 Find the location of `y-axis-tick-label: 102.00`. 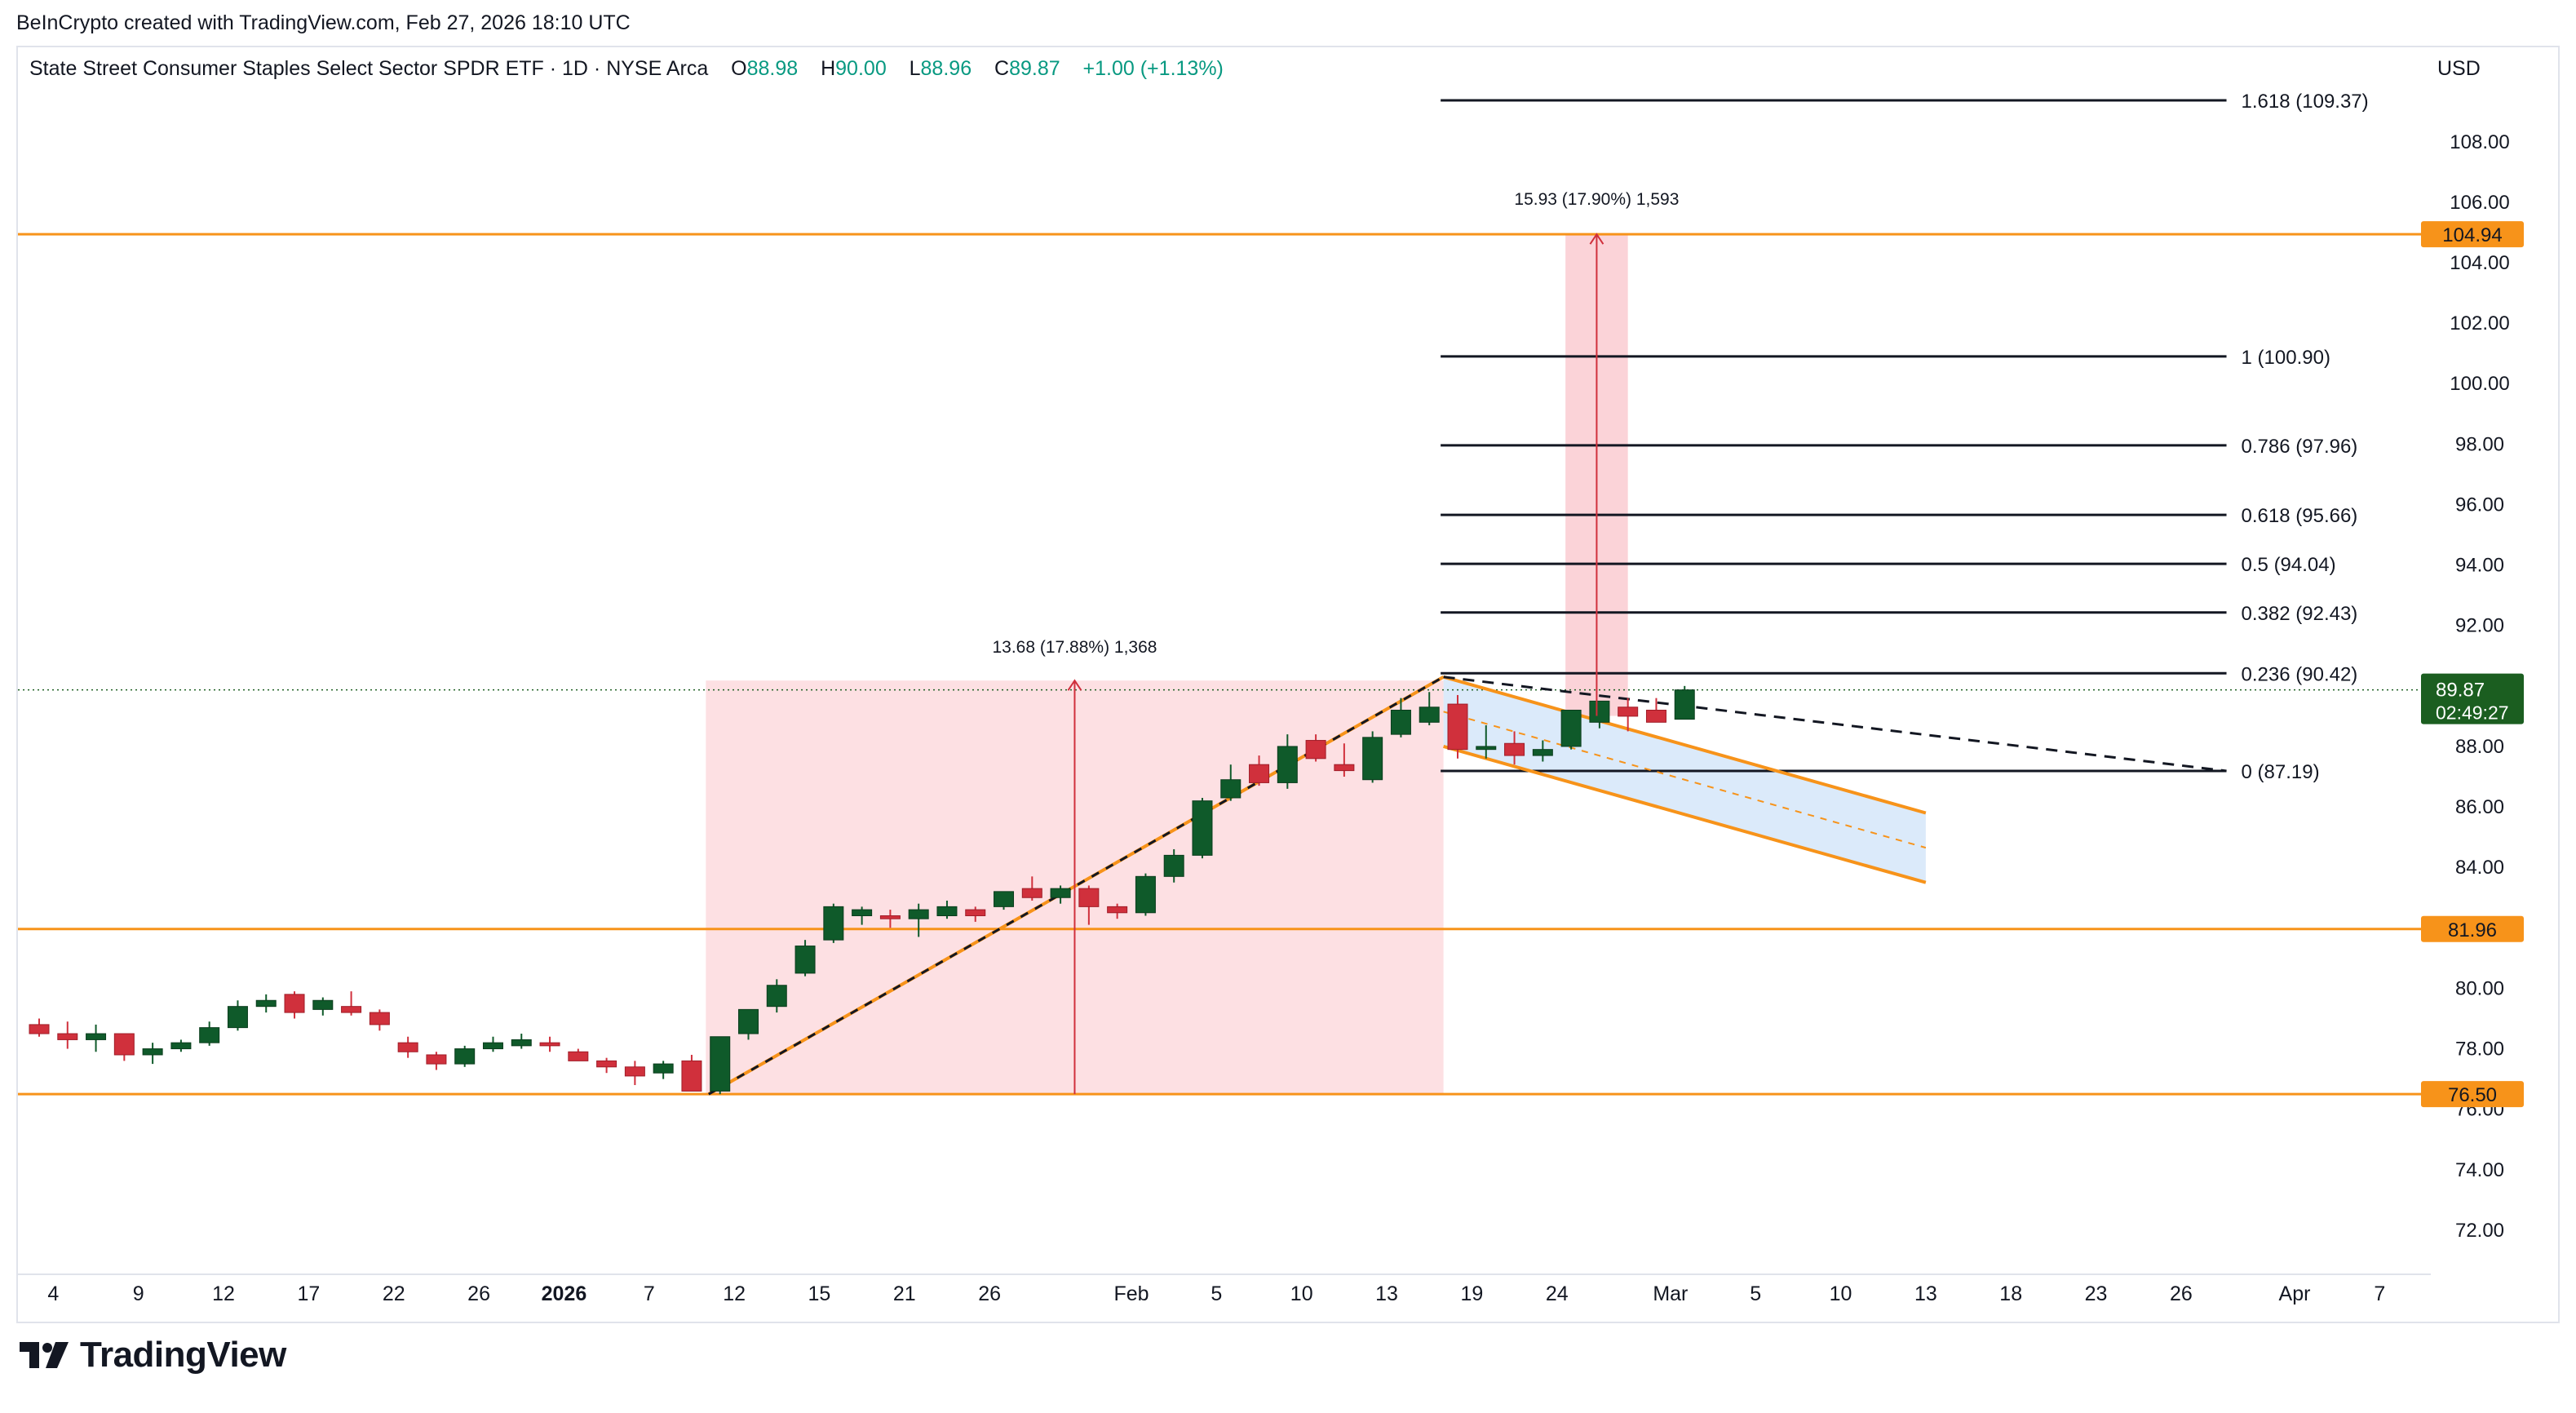

y-axis-tick-label: 102.00 is located at coordinates (2479, 323).